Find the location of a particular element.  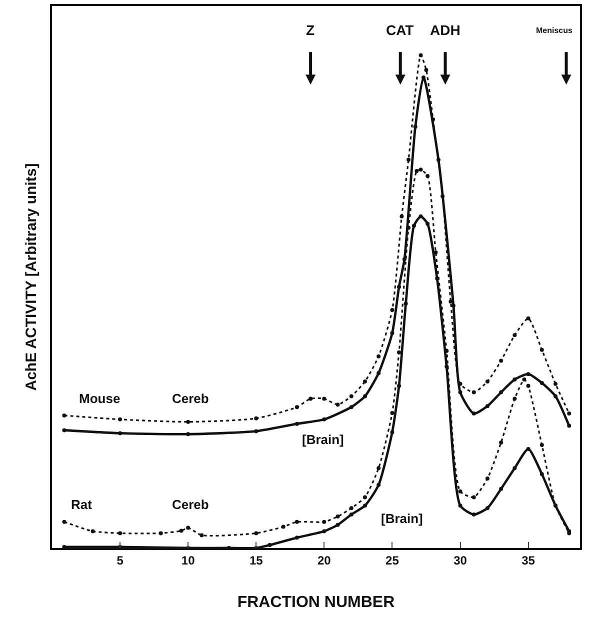

x-tick-label: 20 is located at coordinates (324, 560).